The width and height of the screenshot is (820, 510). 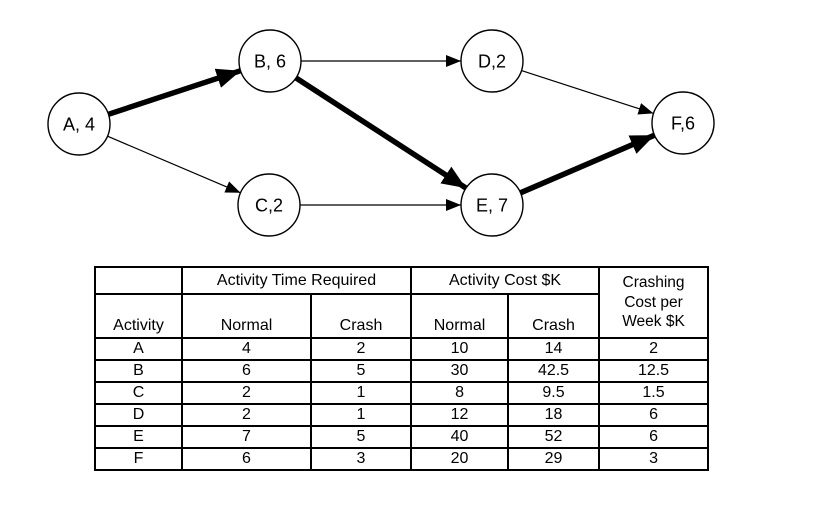 What do you see at coordinates (587, 92) in the screenshot?
I see `edge-D-F` at bounding box center [587, 92].